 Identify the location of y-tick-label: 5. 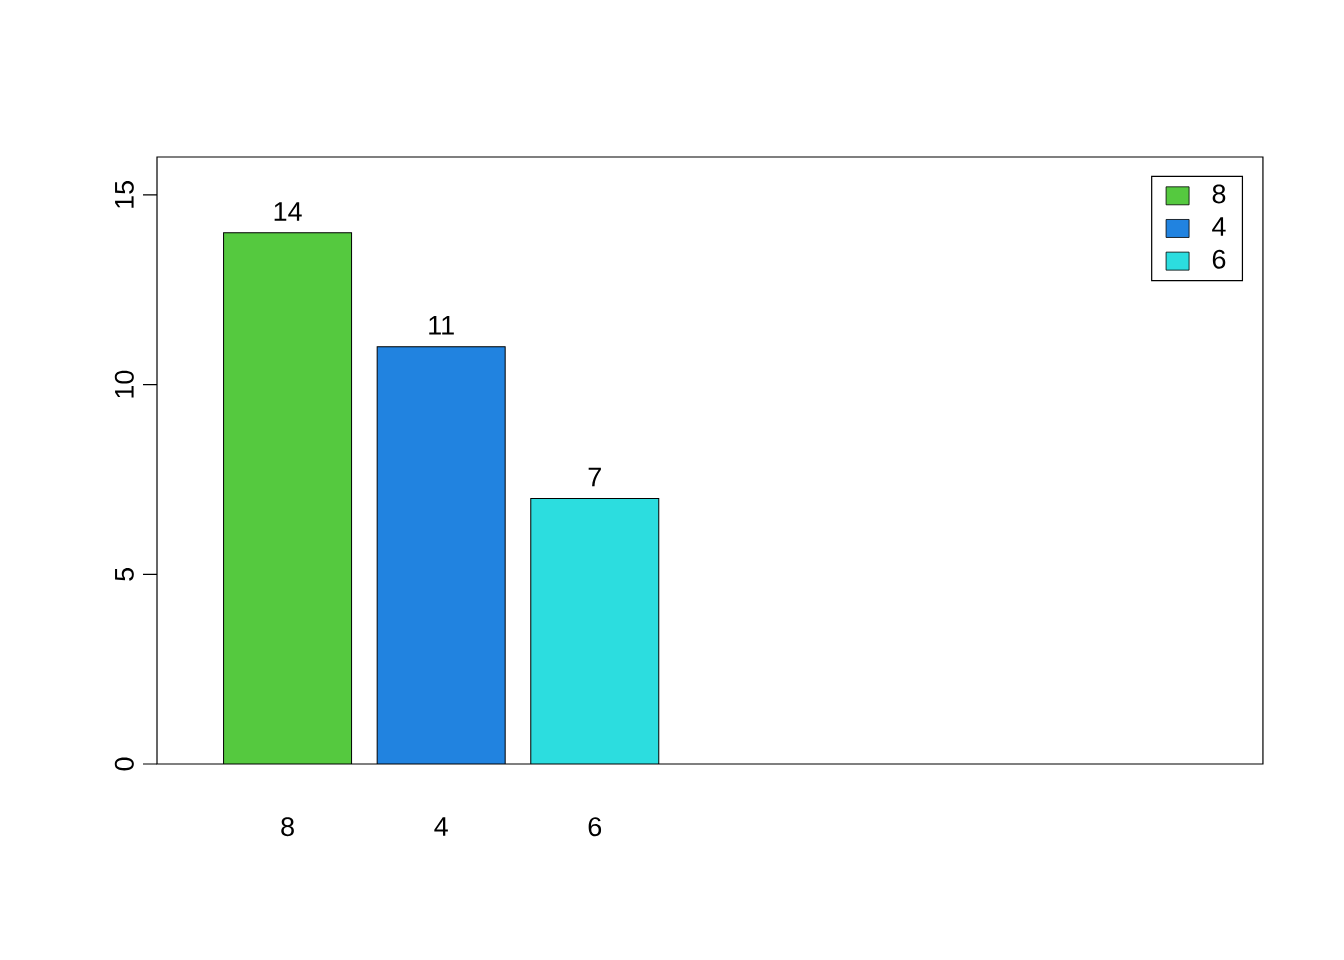
(124, 574).